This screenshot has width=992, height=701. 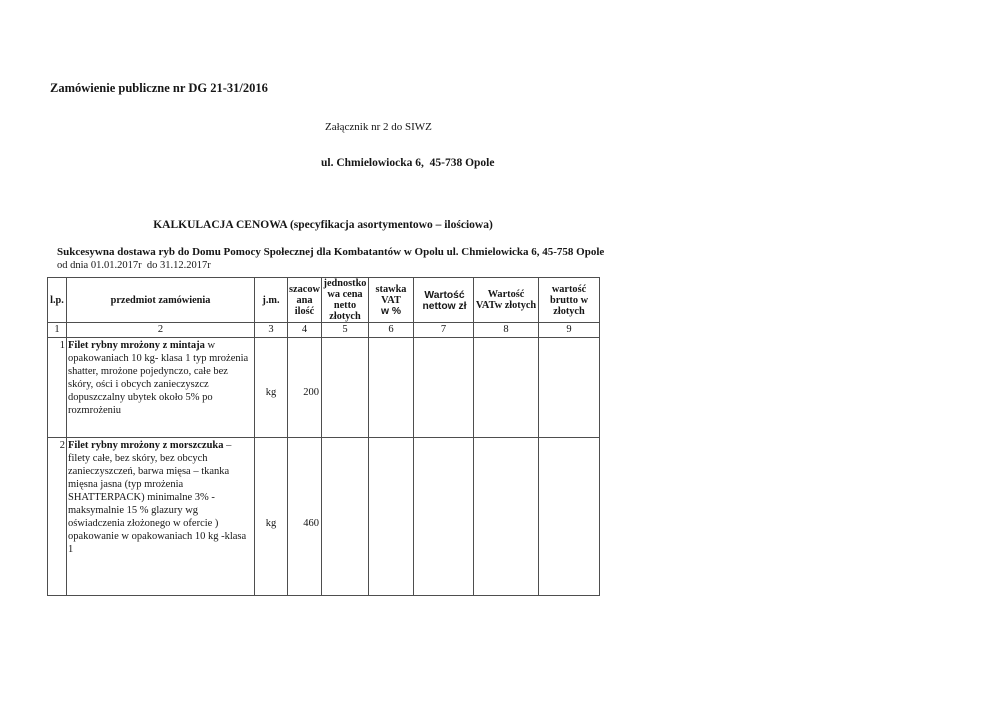 What do you see at coordinates (569, 300) in the screenshot?
I see `col-header-gross-value: wartość brutto w złotych` at bounding box center [569, 300].